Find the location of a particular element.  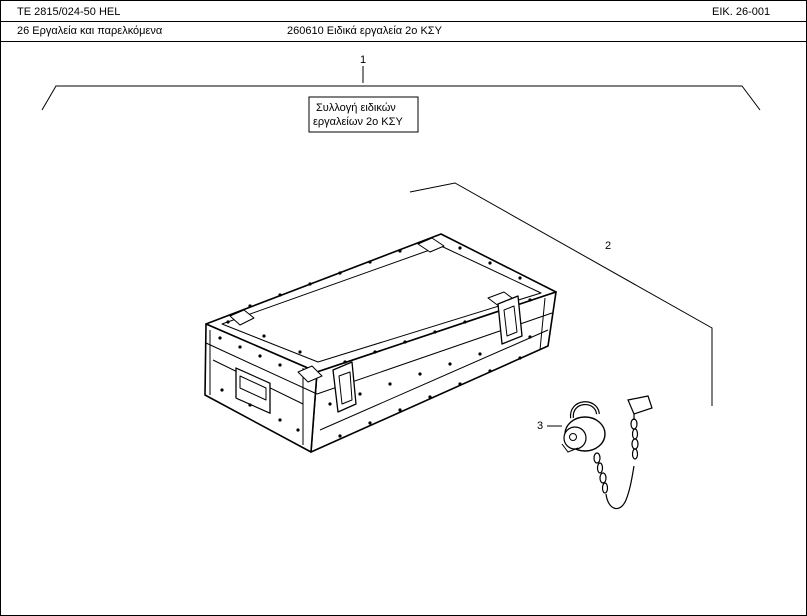

header-bottom-rule is located at coordinates (403, 41).